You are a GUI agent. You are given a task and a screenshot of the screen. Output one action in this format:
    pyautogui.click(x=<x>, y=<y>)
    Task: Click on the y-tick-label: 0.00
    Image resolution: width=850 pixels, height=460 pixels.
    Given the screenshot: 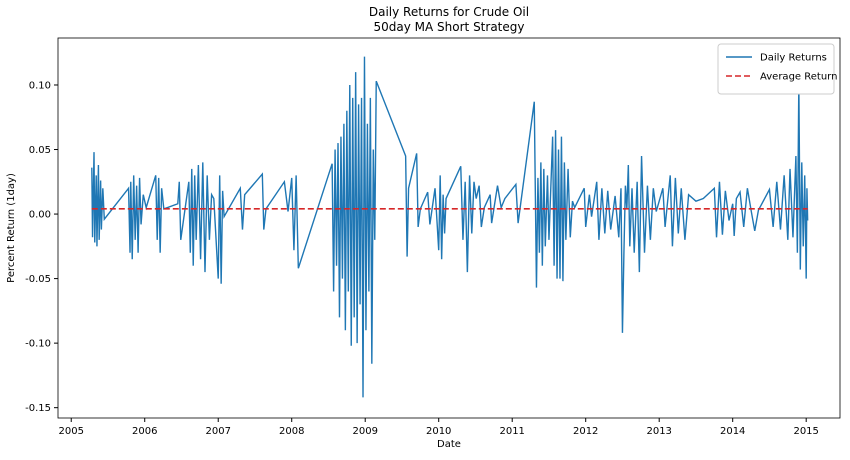 What is the action you would take?
    pyautogui.click(x=40, y=215)
    